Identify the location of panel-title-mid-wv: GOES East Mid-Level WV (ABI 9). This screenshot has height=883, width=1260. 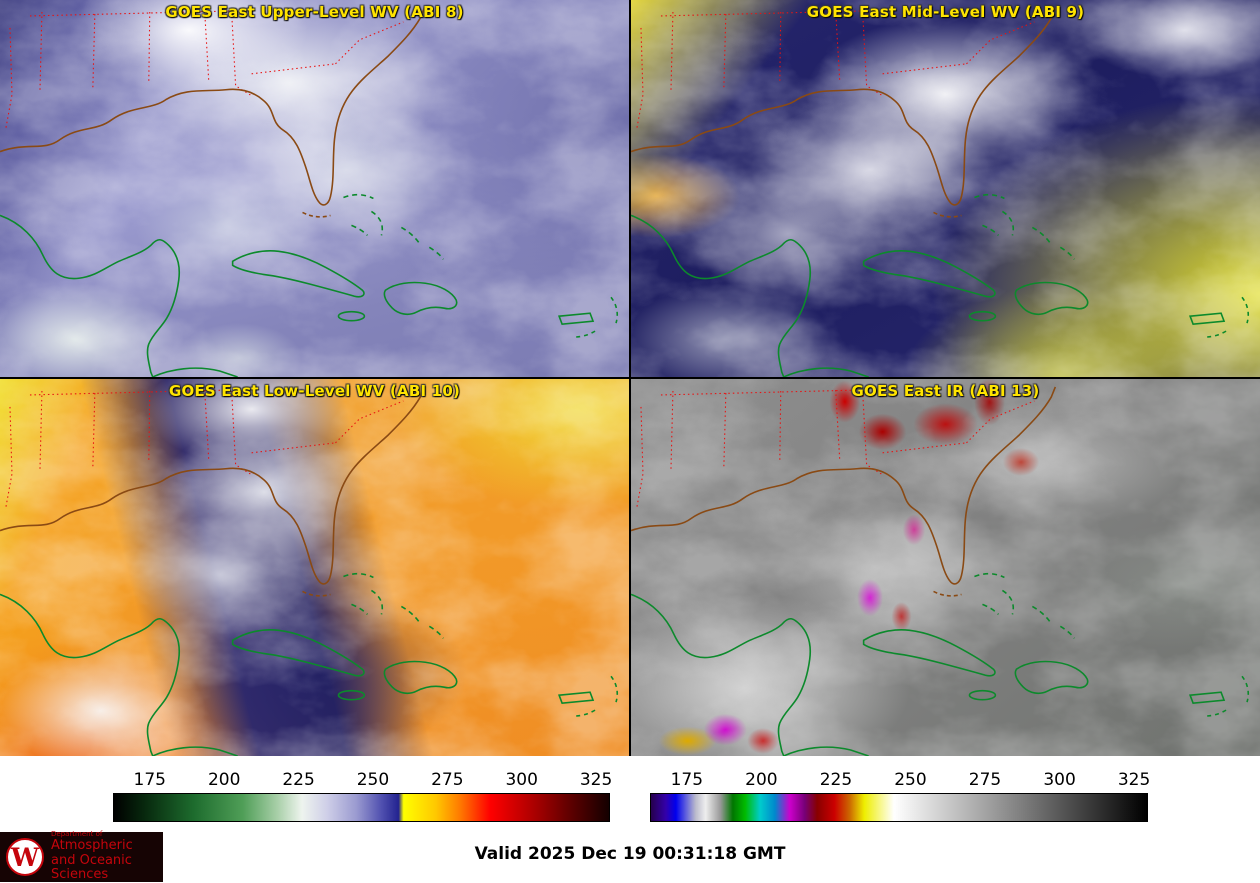
(945, 12).